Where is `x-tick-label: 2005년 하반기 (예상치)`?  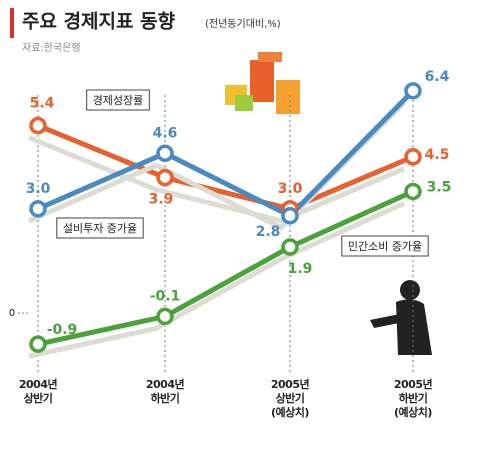 x-tick-label: 2005년 하반기 (예상치) is located at coordinates (413, 398).